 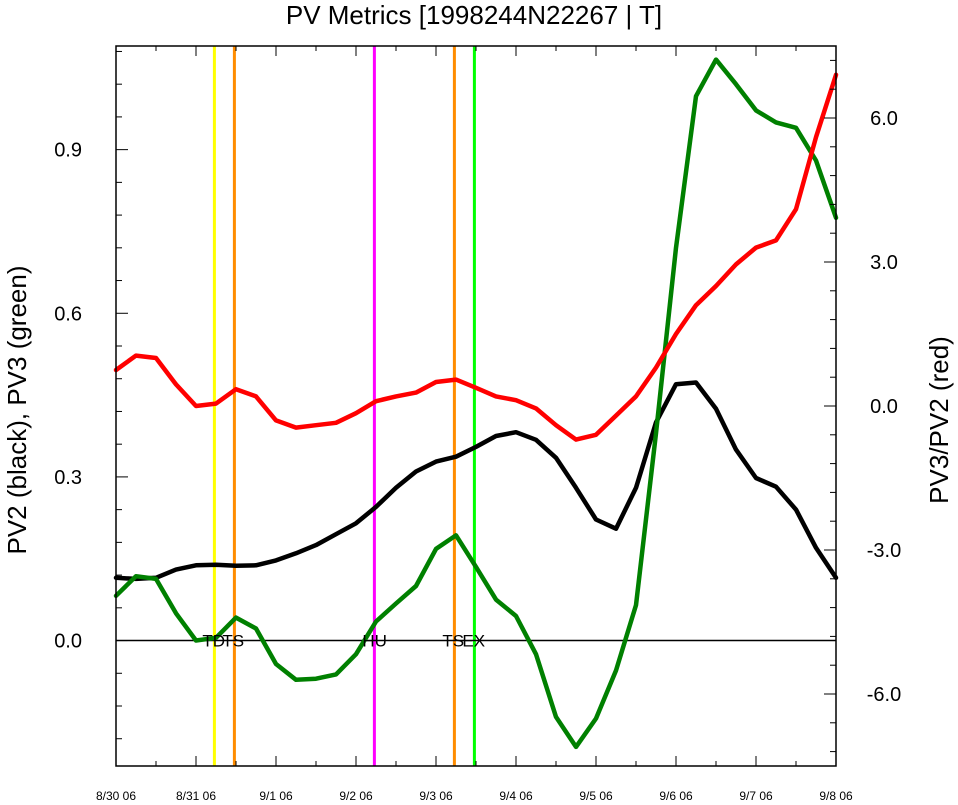 What do you see at coordinates (884, 695) in the screenshot?
I see `y-right-tick-label: -6.0` at bounding box center [884, 695].